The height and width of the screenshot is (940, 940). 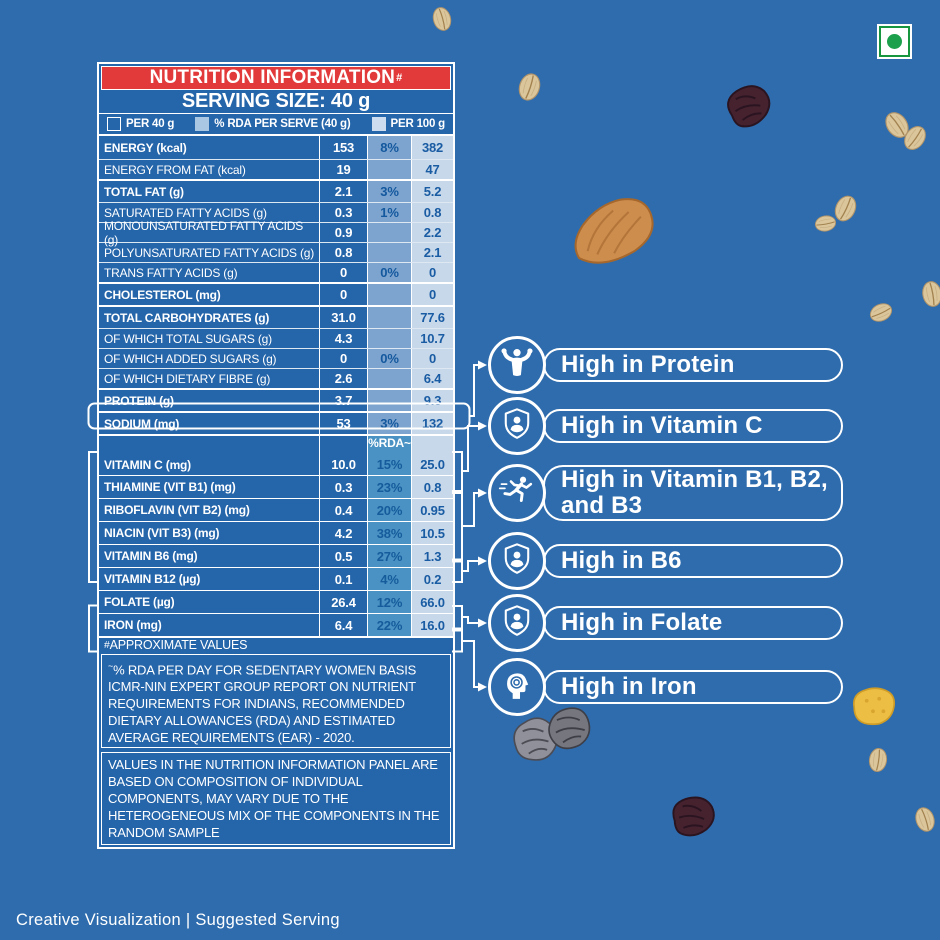 What do you see at coordinates (432, 556) in the screenshot?
I see `cell-per-100g: 1.3` at bounding box center [432, 556].